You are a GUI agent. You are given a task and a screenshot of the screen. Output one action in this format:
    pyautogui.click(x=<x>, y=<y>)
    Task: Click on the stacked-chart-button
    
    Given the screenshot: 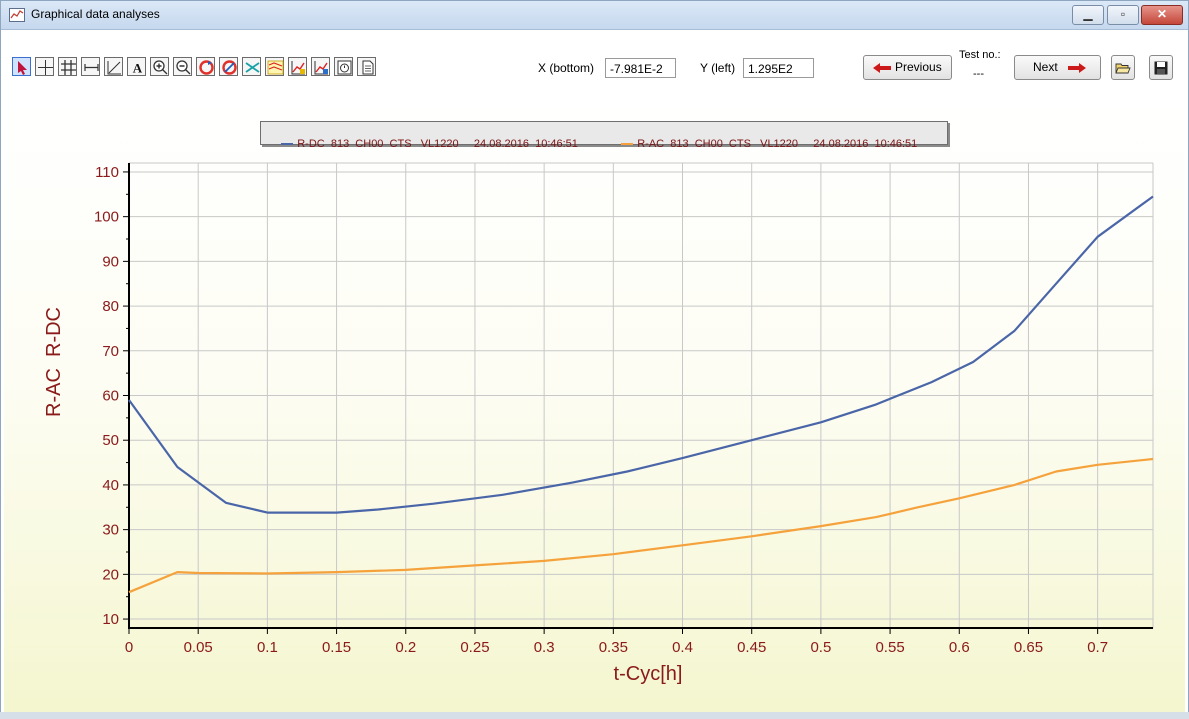 What is the action you would take?
    pyautogui.click(x=274, y=66)
    